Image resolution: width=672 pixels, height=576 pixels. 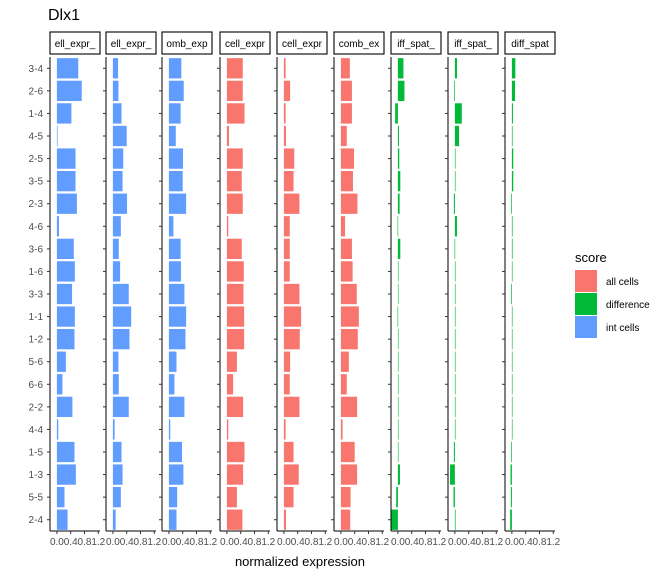 I want to click on facet-strip-label: iff_spat_, so click(x=416, y=44).